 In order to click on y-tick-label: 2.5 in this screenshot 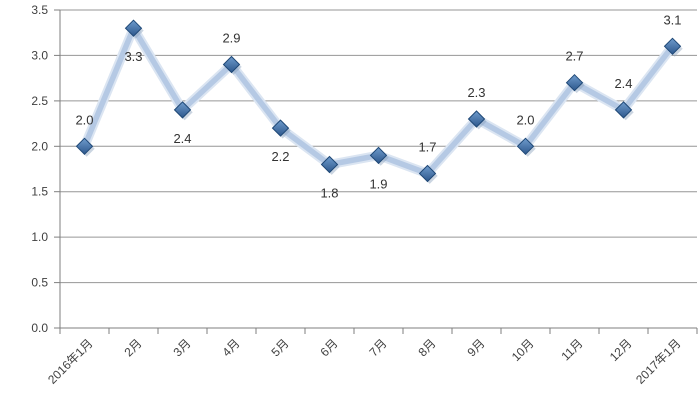, I will do `click(39, 101)`.